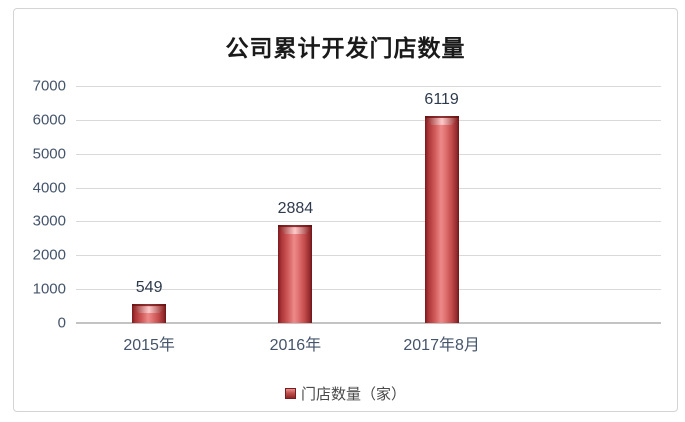 The height and width of the screenshot is (422, 685). What do you see at coordinates (368, 343) in the screenshot?
I see `x-axis: 2015年 2016年 2017年8月` at bounding box center [368, 343].